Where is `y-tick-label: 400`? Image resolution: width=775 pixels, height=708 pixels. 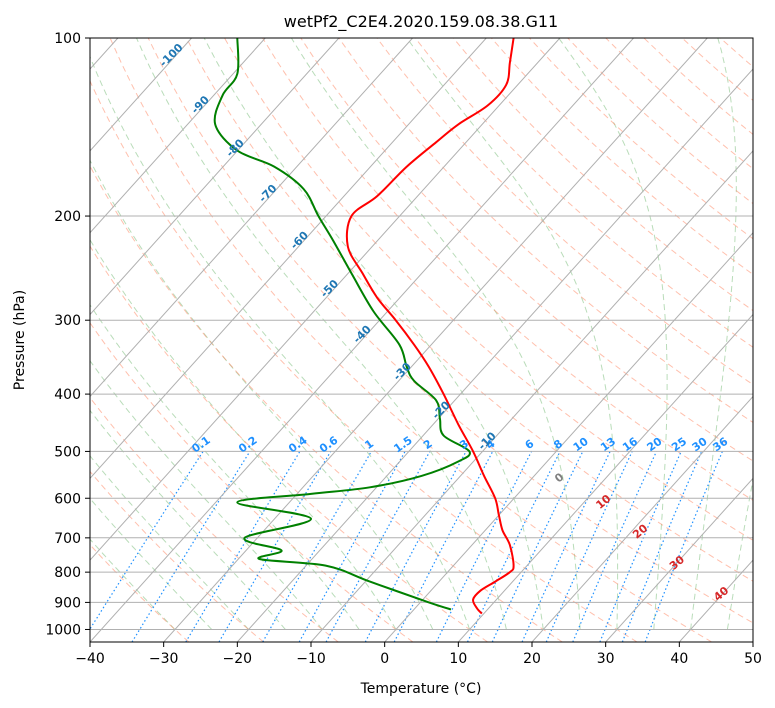 y-tick-label: 400 is located at coordinates (67, 395).